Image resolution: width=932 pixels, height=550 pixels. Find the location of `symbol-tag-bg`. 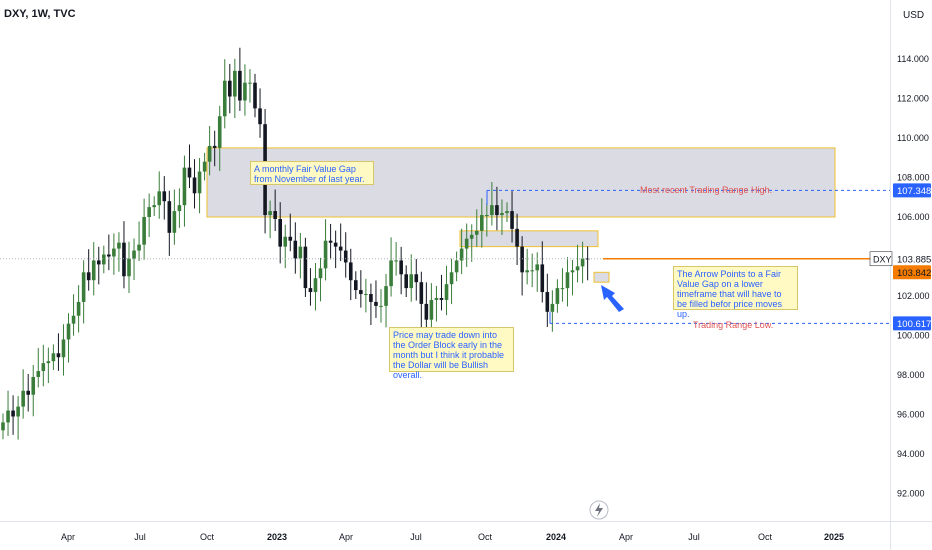

symbol-tag-bg is located at coordinates (881, 259).